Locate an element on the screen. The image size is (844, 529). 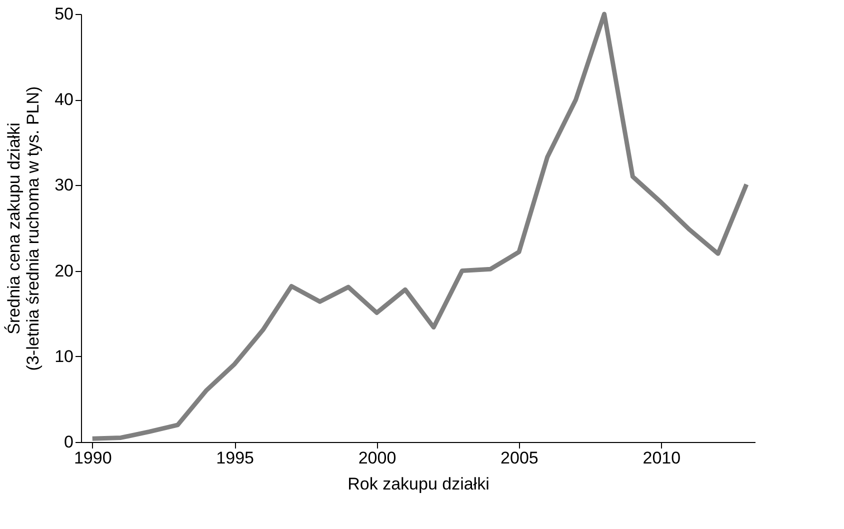
y-tick-label: 0 is located at coordinates (69, 442).